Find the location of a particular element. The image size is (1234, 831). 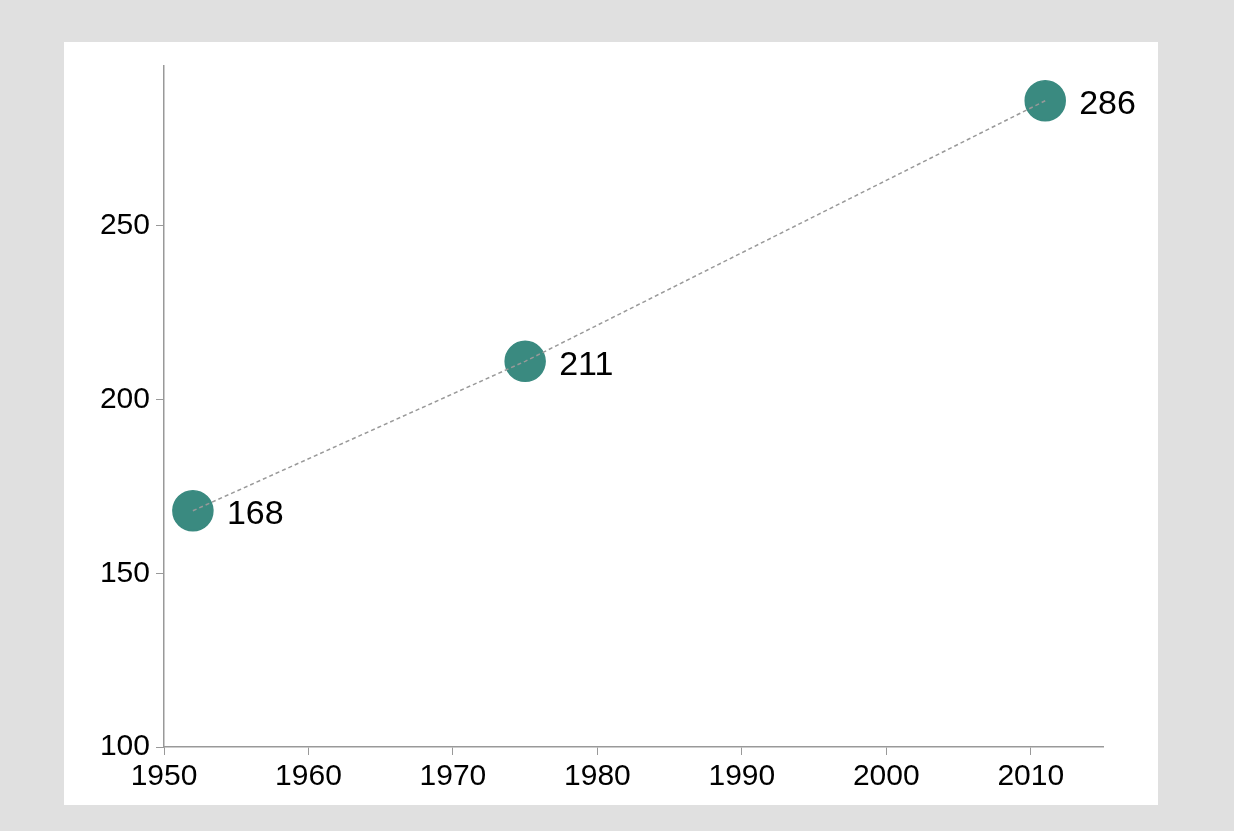

x-tick-label: 2000 is located at coordinates (886, 775).